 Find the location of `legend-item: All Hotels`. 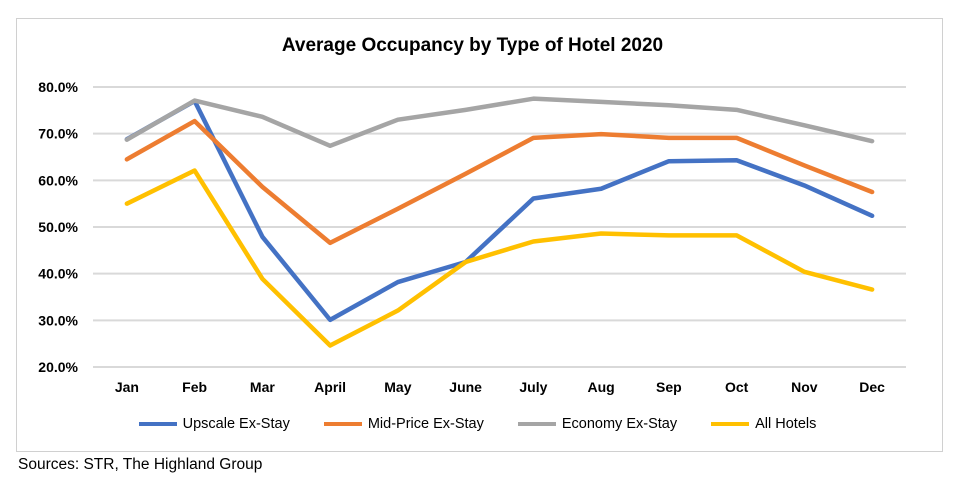

legend-item: All Hotels is located at coordinates (763, 424).